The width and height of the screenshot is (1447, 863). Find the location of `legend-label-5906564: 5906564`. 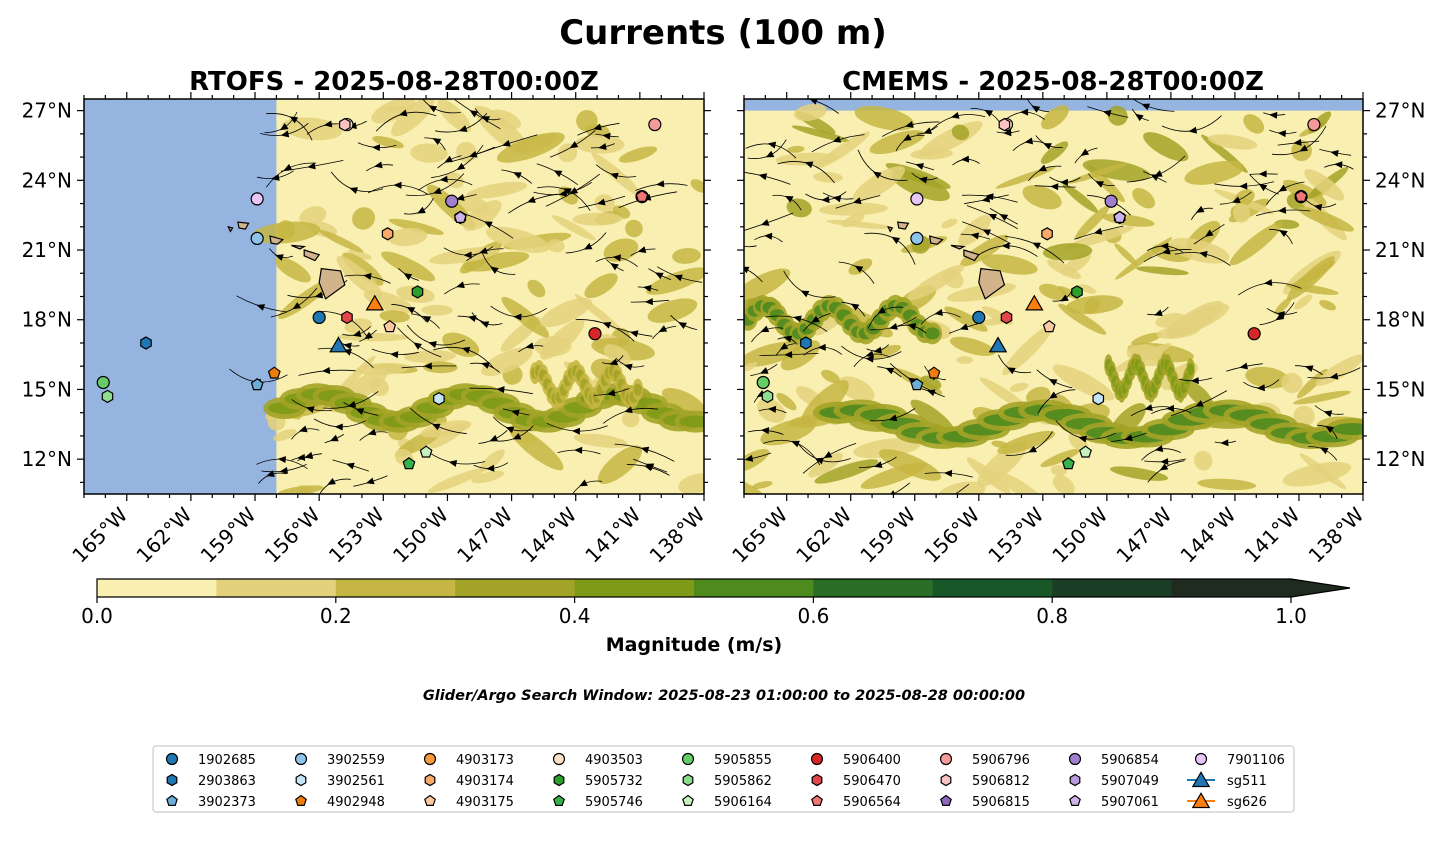

legend-label-5906564: 5906564 is located at coordinates (872, 802).